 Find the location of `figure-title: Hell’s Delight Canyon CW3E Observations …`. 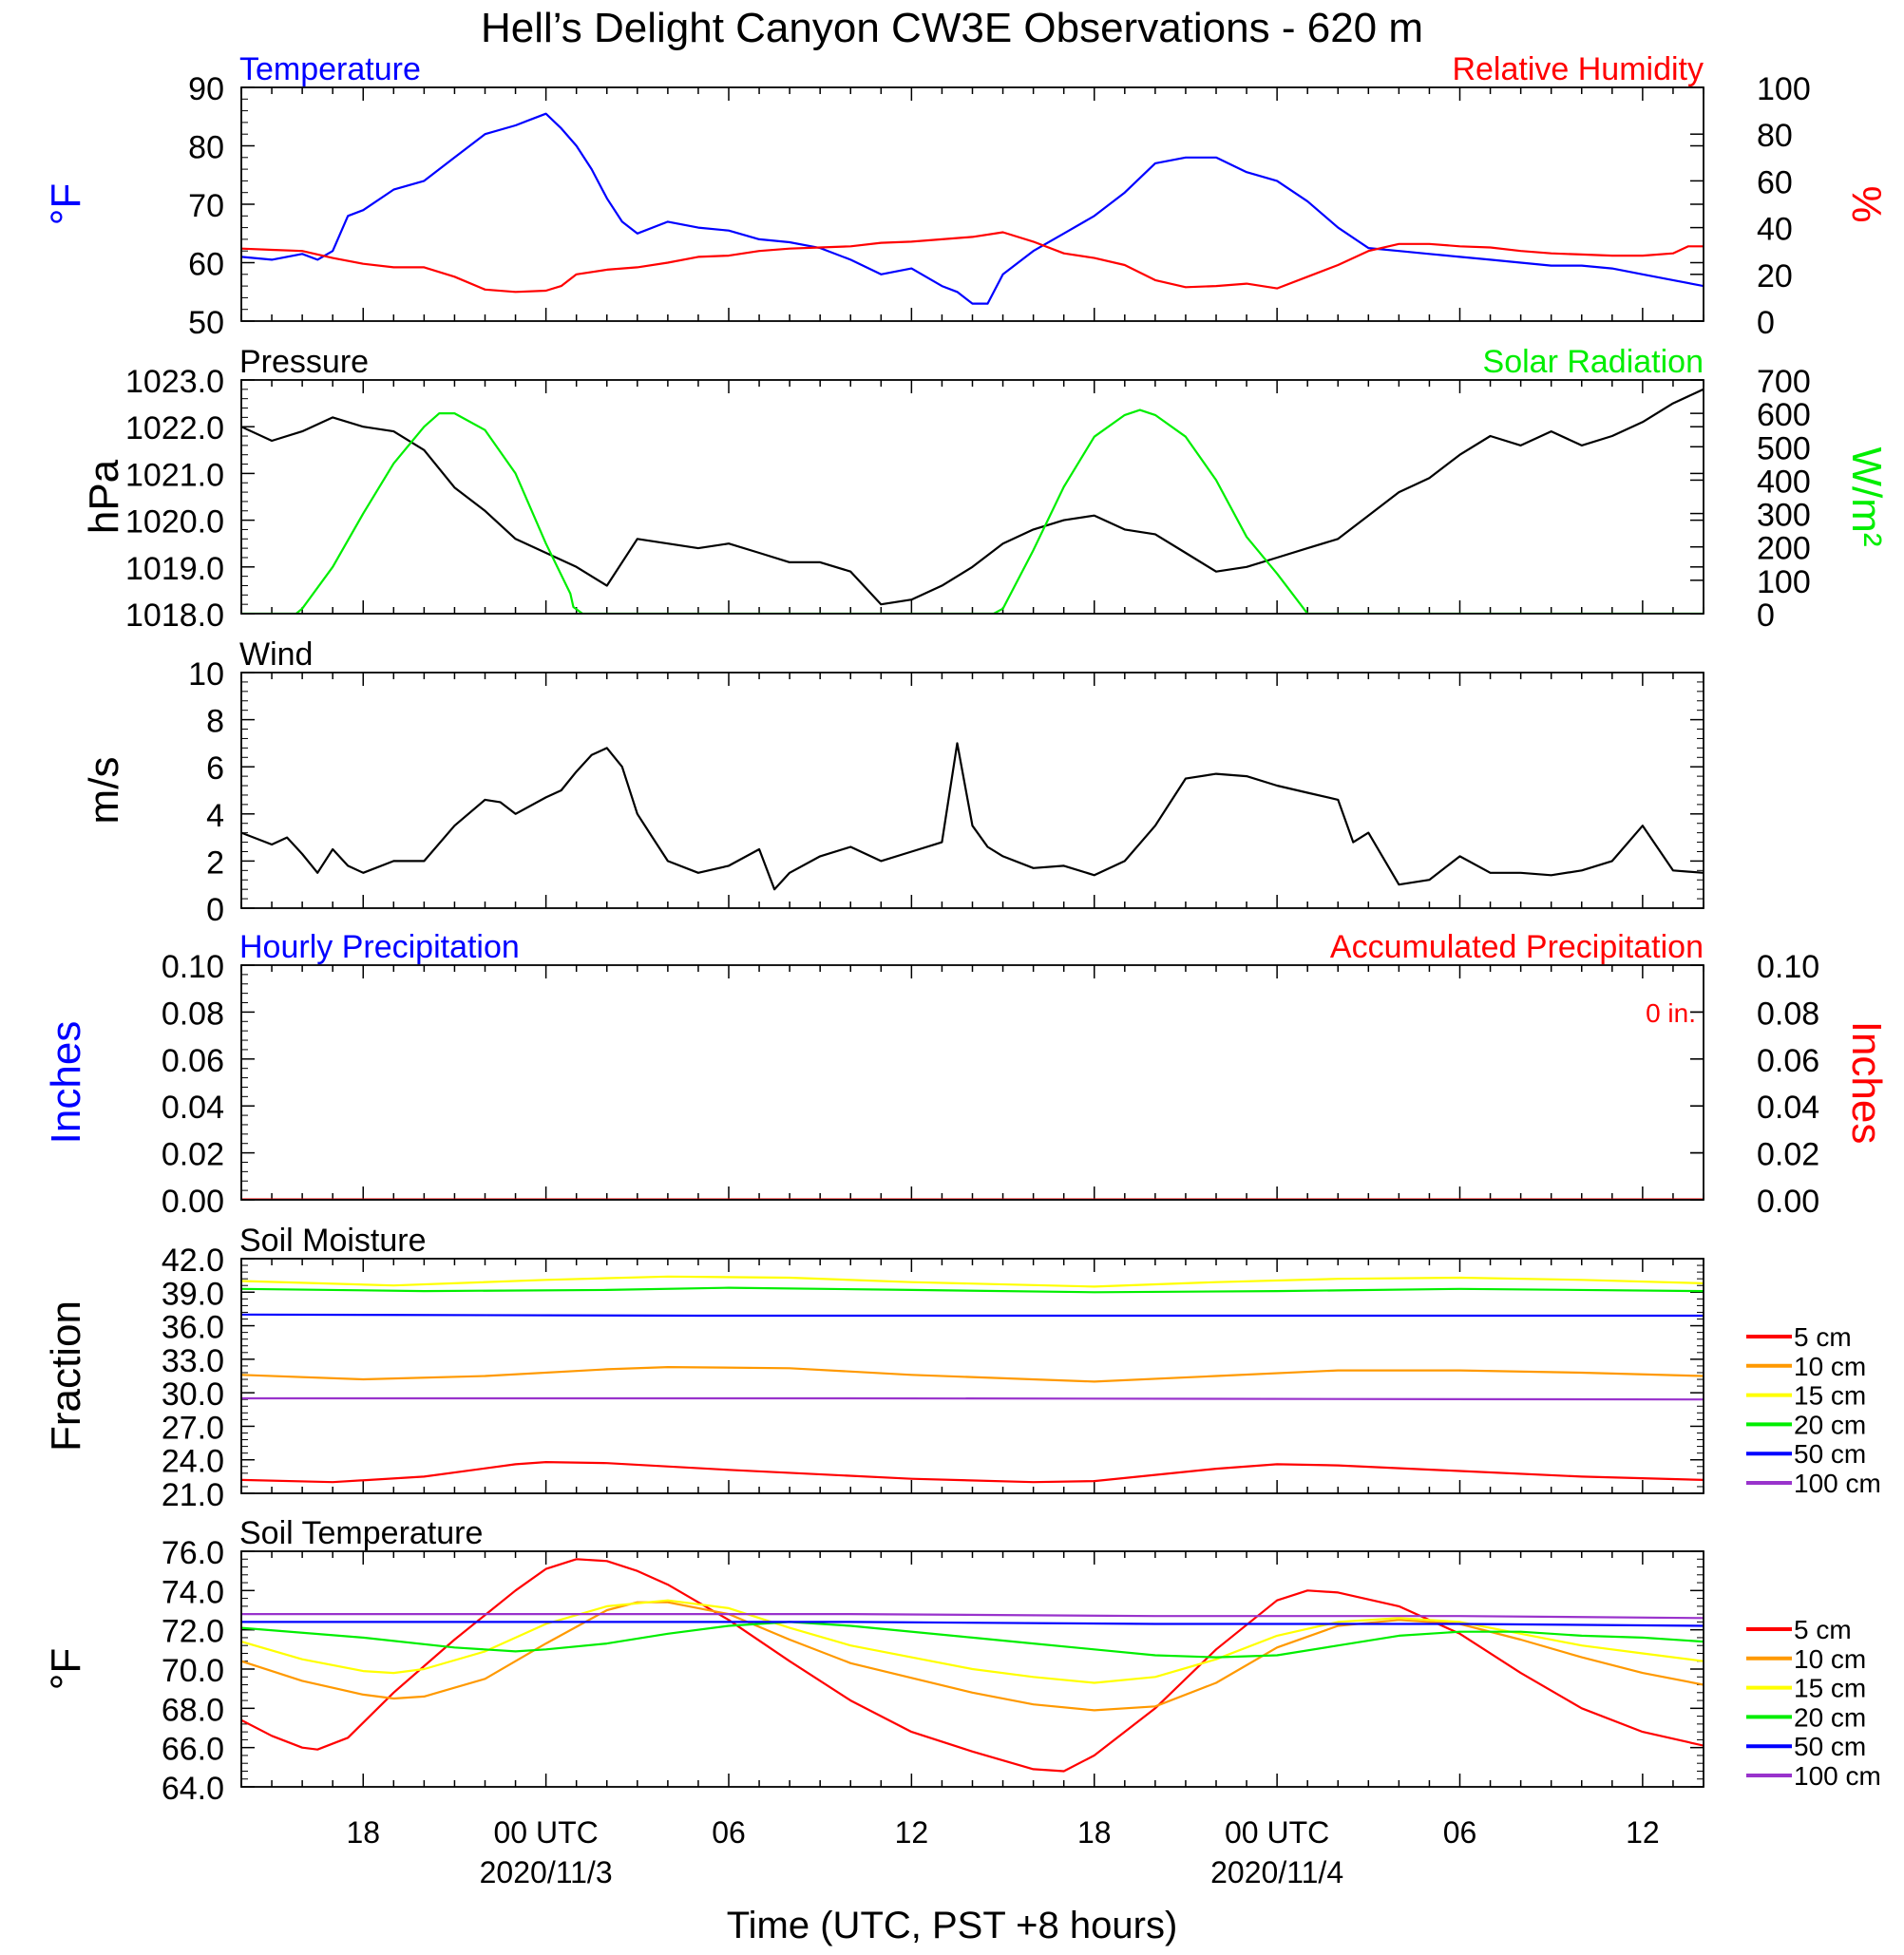

figure-title: Hell’s Delight Canyon CW3E Observations … is located at coordinates (952, 28).